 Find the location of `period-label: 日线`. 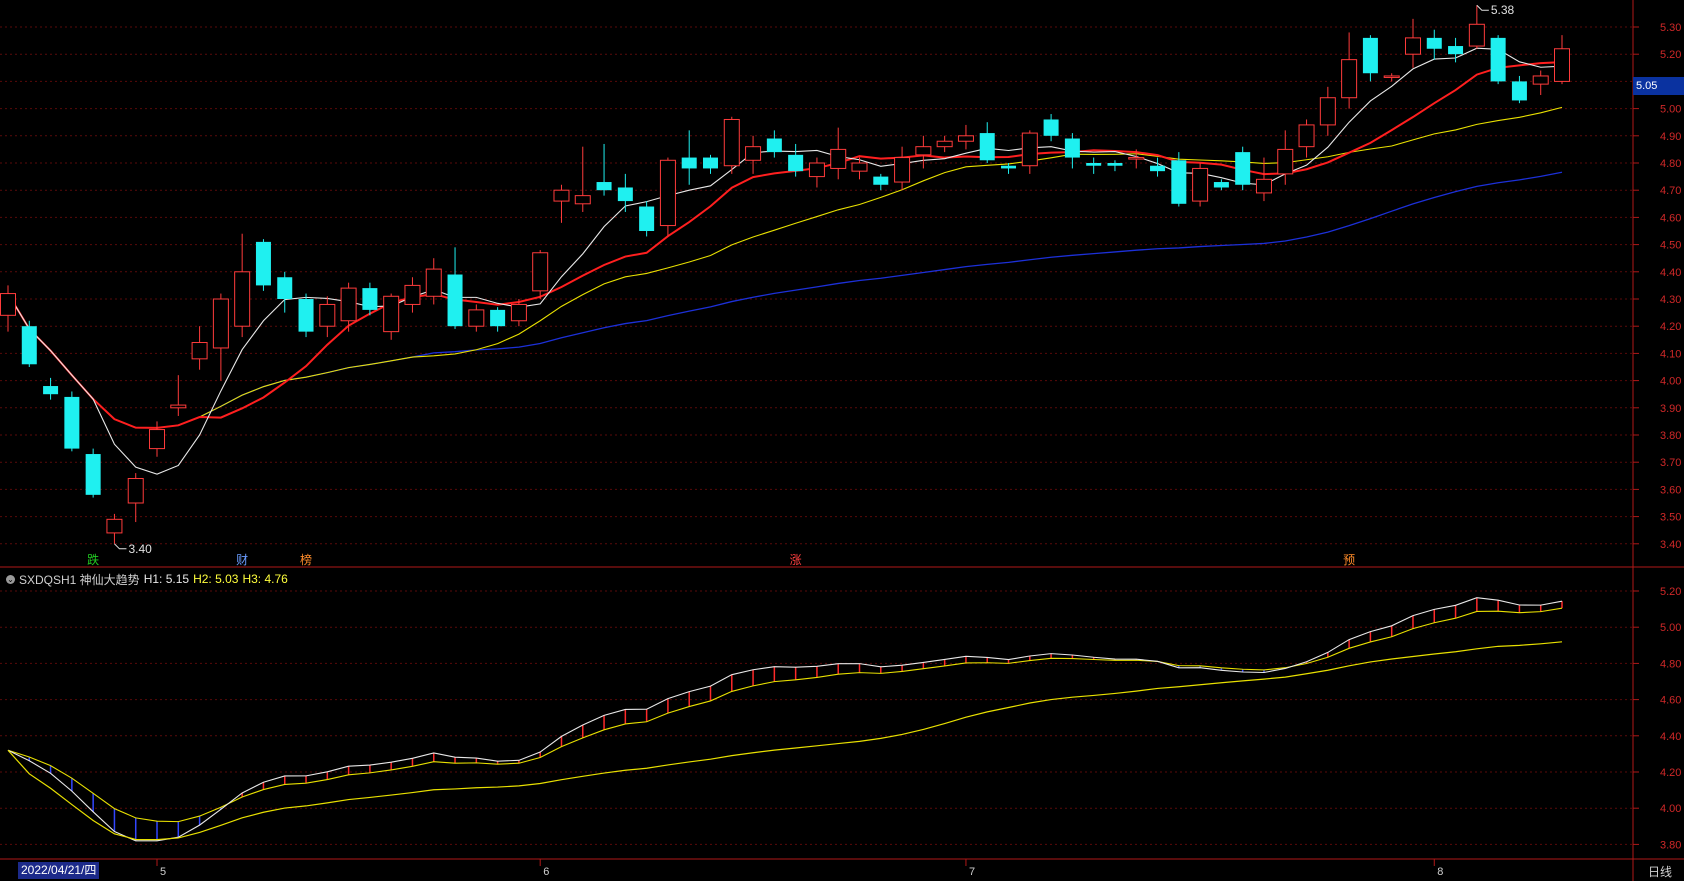

period-label: 日线 is located at coordinates (1660, 872).